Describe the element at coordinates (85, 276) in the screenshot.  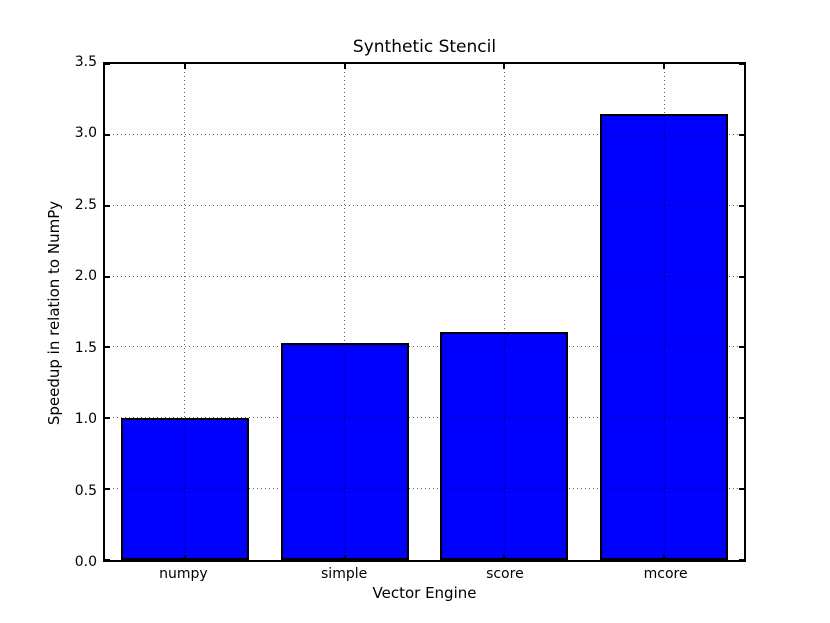
I see `y-tick-label: 2.0` at that location.